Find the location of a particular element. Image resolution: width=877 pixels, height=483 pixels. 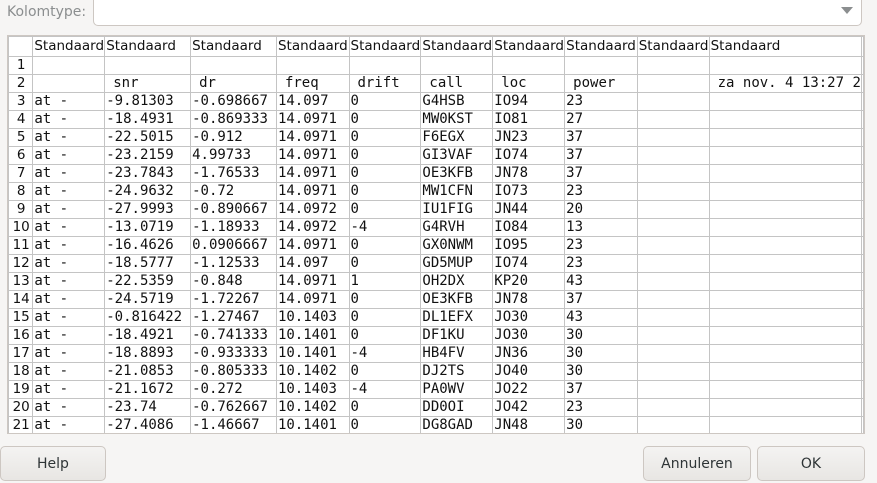

table-cell: JO42 is located at coordinates (529, 407).